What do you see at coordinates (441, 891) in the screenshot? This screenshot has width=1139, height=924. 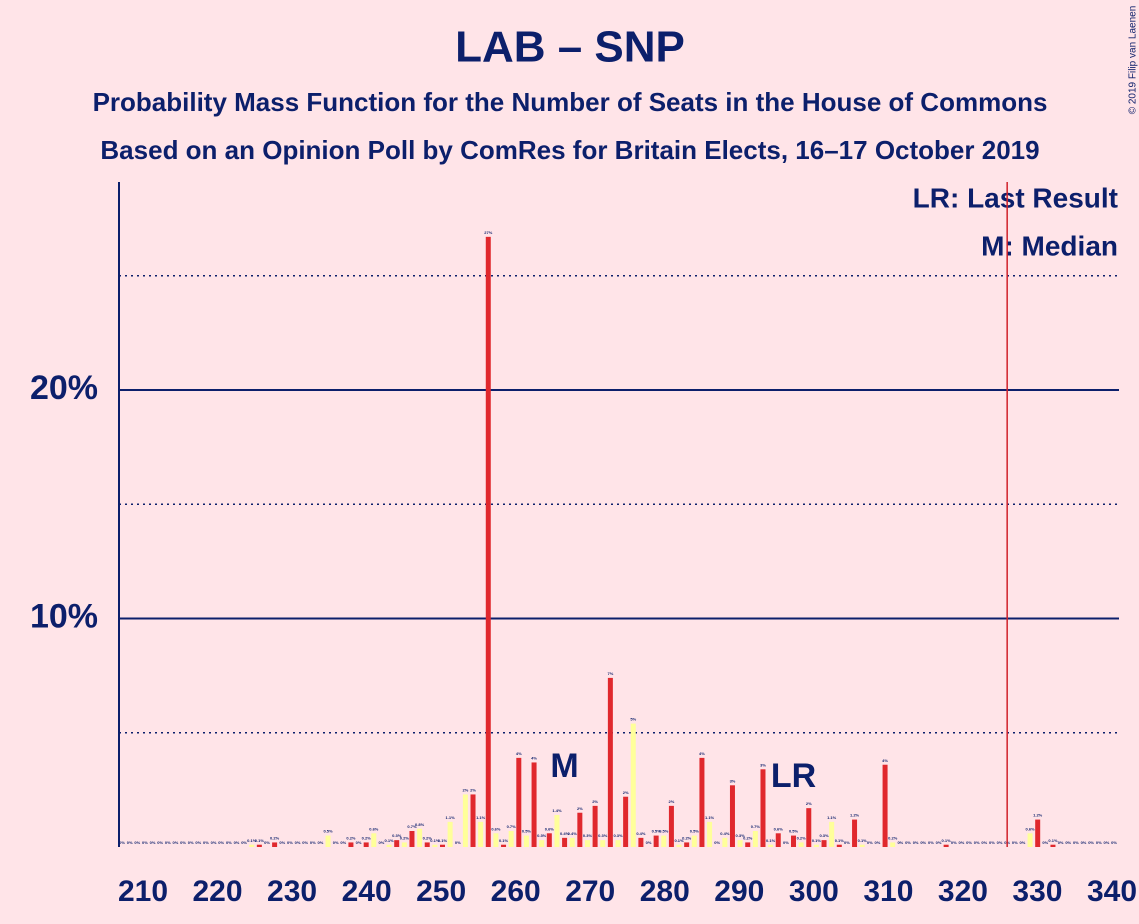 I see `x-tick-label: 250` at bounding box center [441, 891].